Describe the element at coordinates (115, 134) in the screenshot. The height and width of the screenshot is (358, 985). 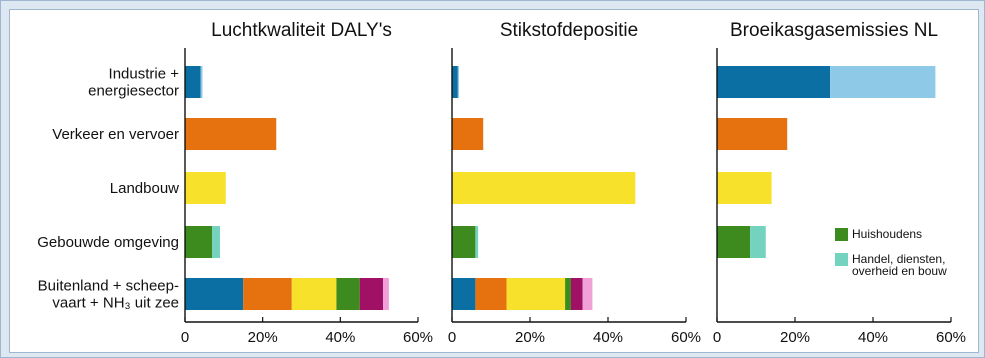
I see `category-label: Verkeer en vervoer` at that location.